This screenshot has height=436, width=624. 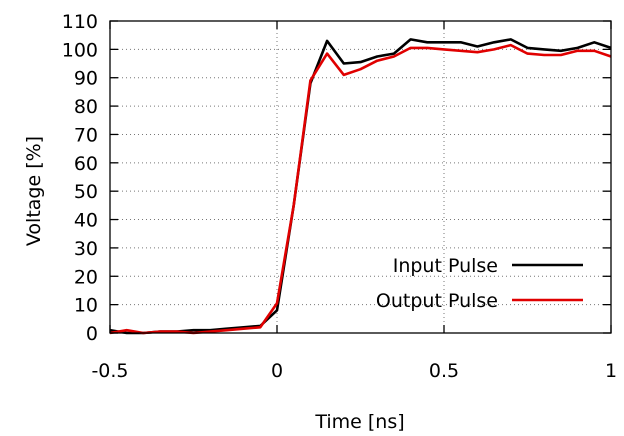 What do you see at coordinates (611, 371) in the screenshot?
I see `x-tick-label: 1` at bounding box center [611, 371].